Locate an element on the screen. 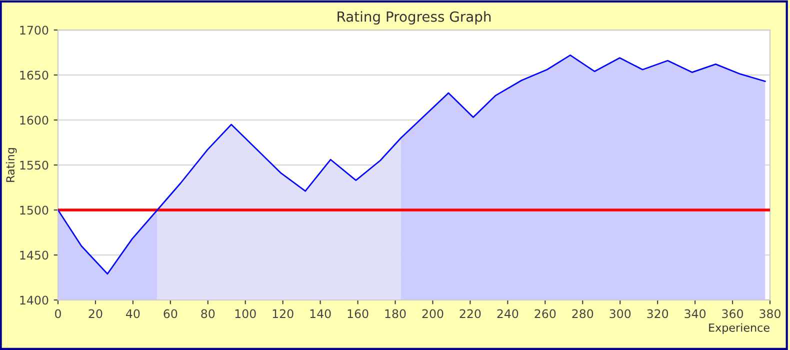 Image resolution: width=790 pixels, height=350 pixels. x-tick-label: 220 is located at coordinates (470, 313).